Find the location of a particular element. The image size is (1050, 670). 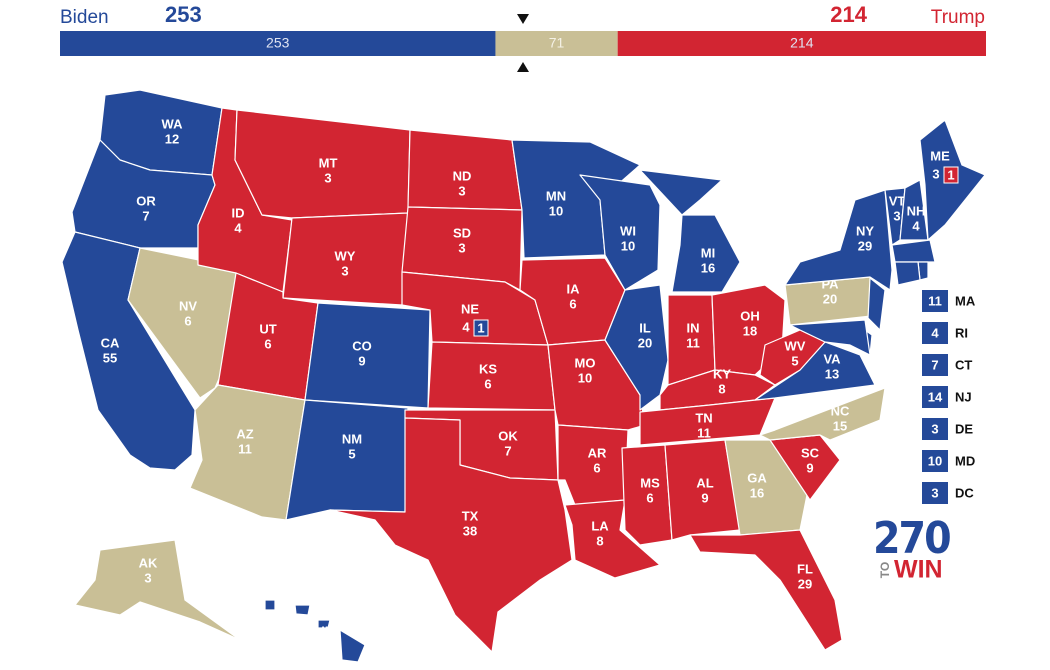

state-name: IA is located at coordinates (574, 288).